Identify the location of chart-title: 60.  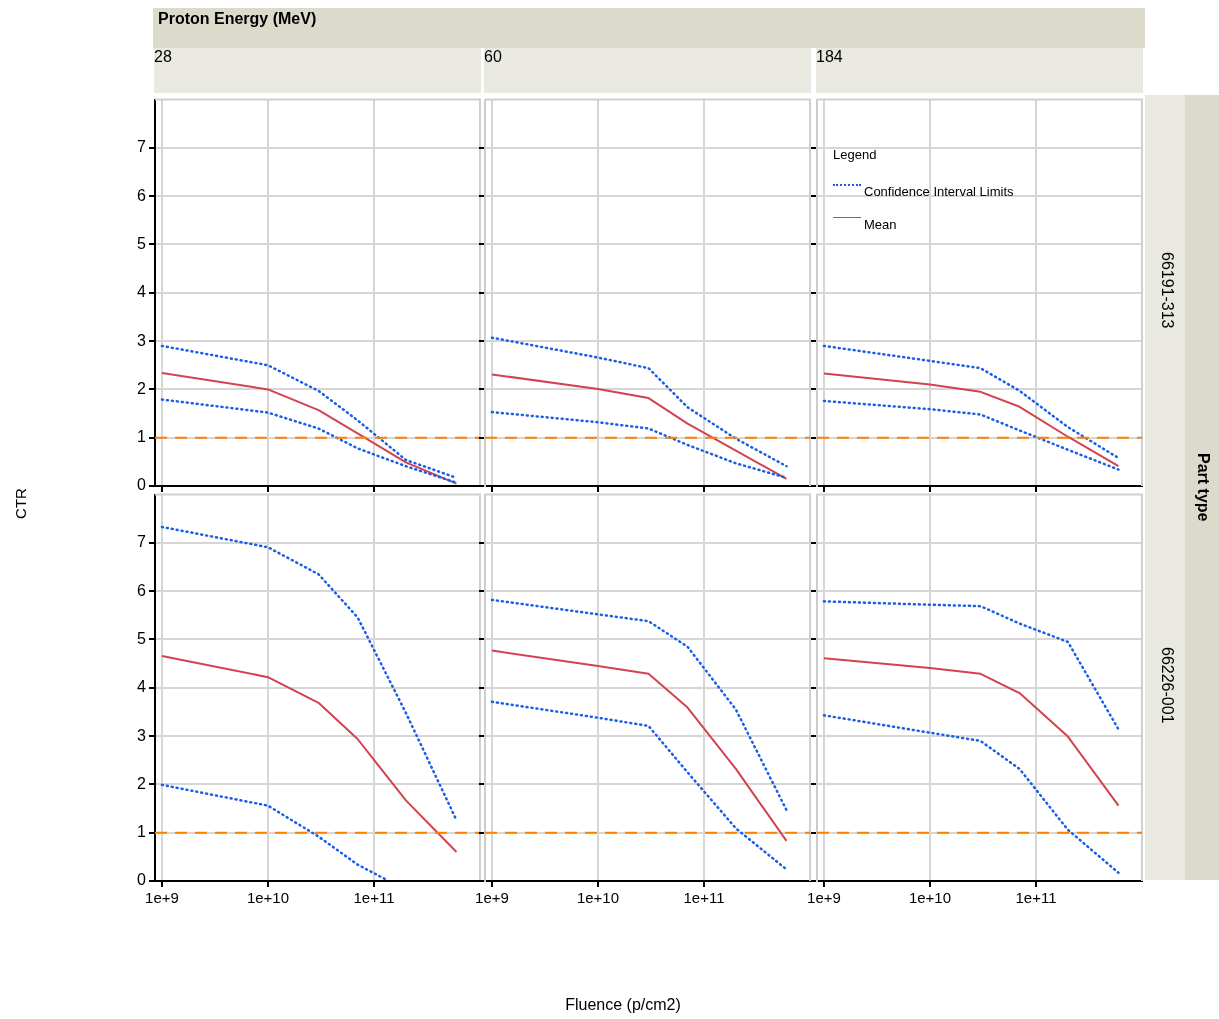
(647, 70).